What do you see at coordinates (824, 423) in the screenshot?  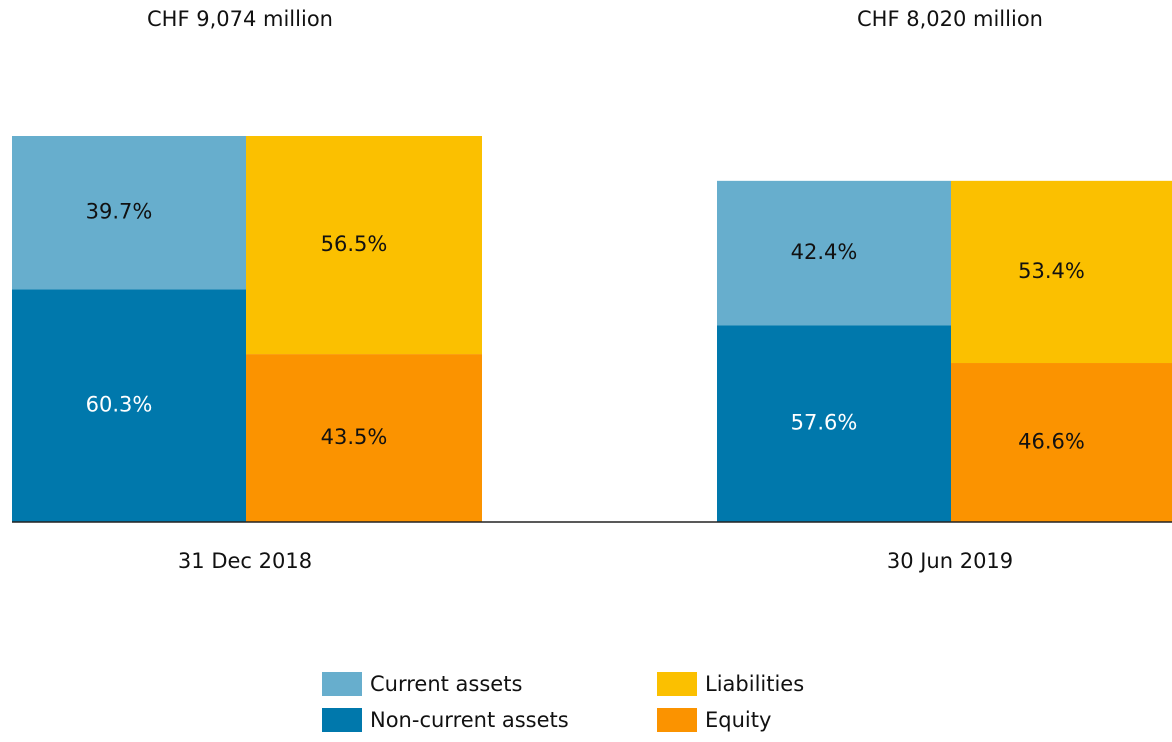 I see `value-label: 57.6%` at bounding box center [824, 423].